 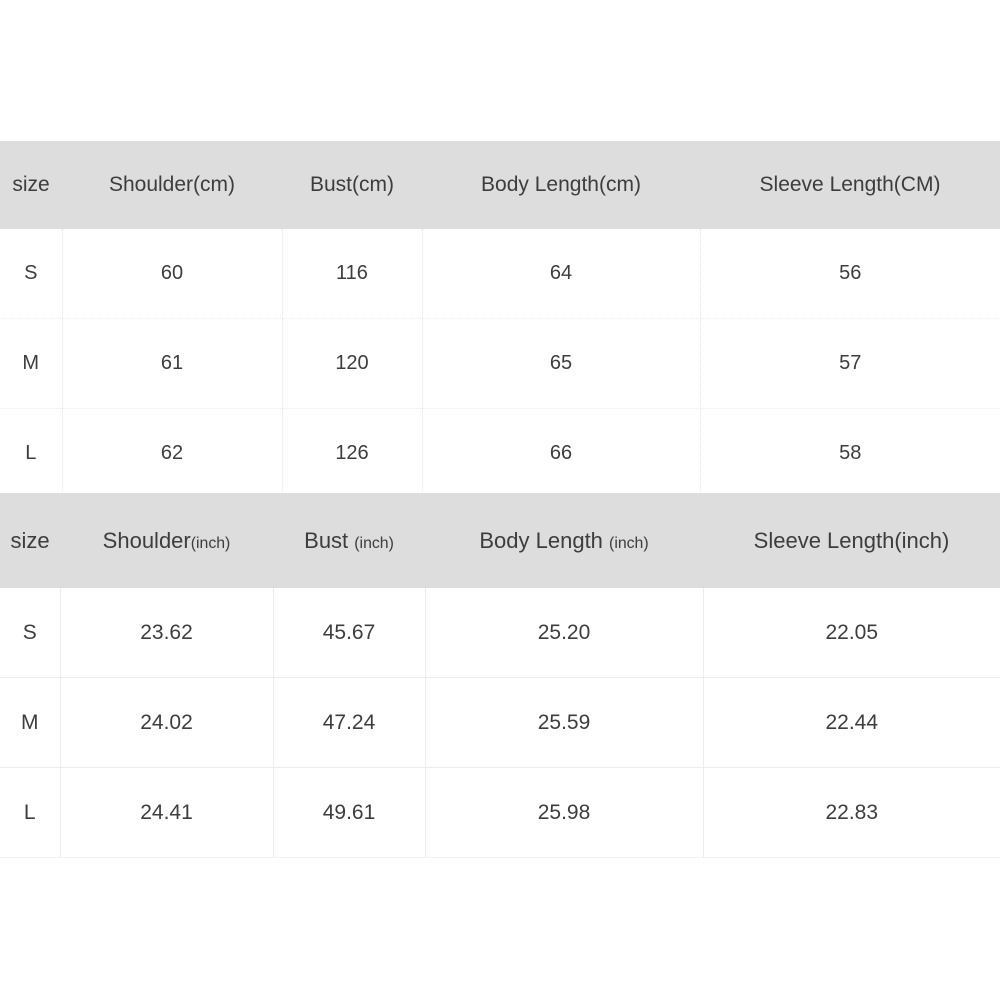 What do you see at coordinates (850, 274) in the screenshot?
I see `cell-sleeve-length: 56` at bounding box center [850, 274].